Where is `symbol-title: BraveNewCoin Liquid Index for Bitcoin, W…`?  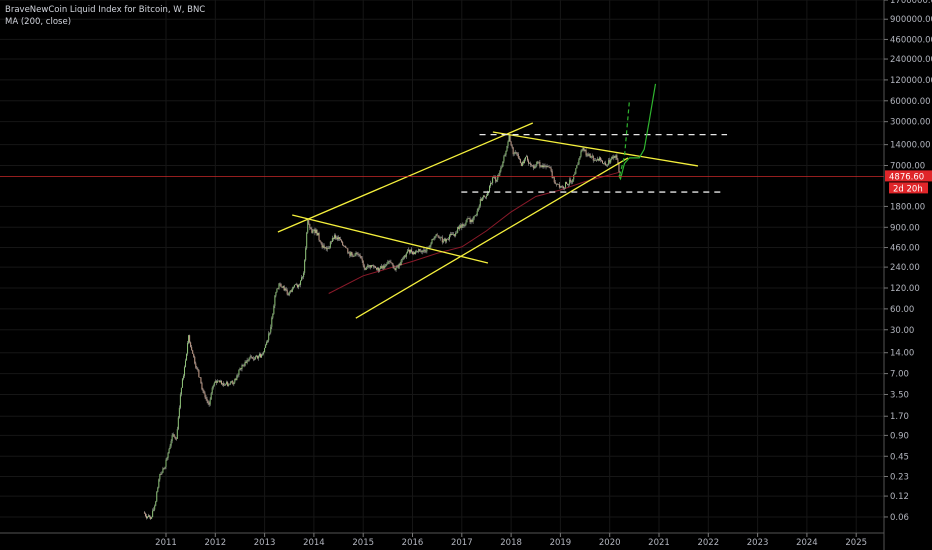
symbol-title: BraveNewCoin Liquid Index for Bitcoin, W… is located at coordinates (105, 10).